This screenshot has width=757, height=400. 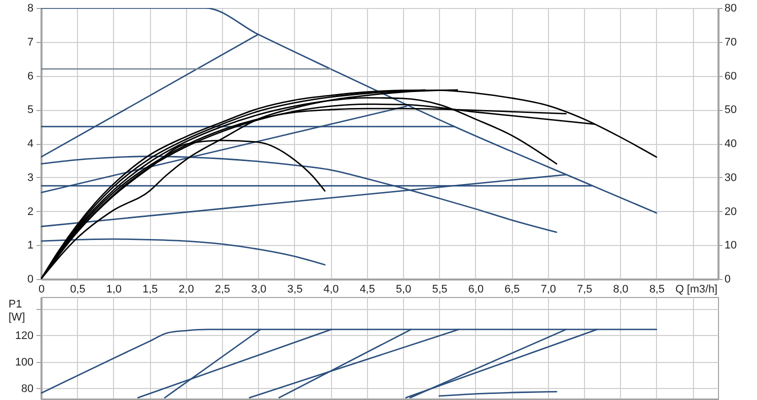 I want to click on x-tick-label: 3,0, so click(x=258, y=290).